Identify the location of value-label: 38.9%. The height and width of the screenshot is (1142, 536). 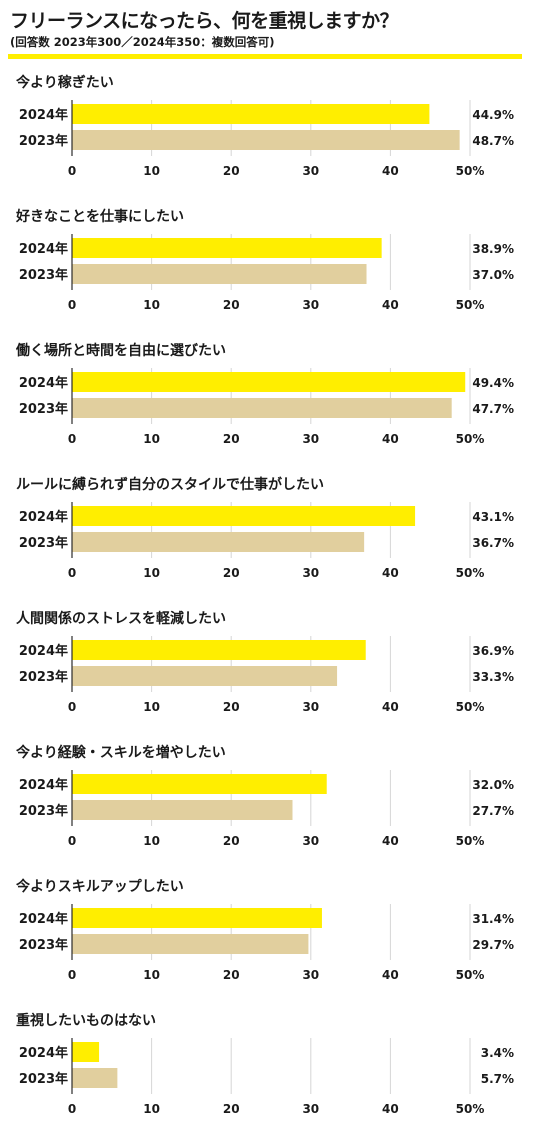
(493, 249).